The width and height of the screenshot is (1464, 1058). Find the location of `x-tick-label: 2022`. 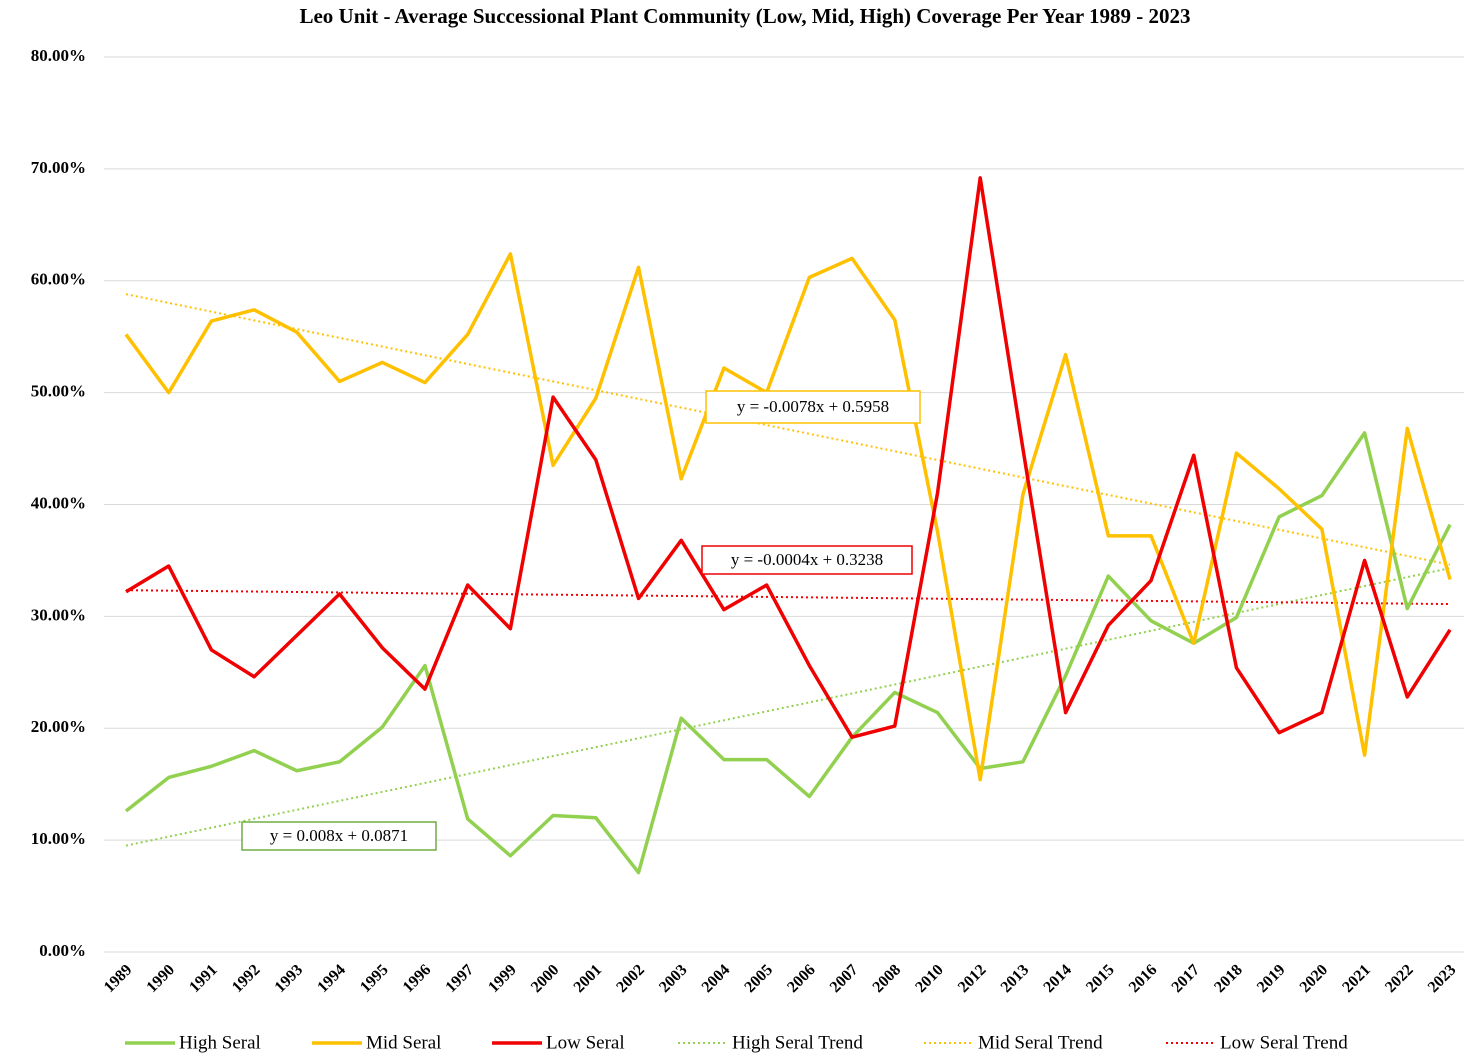

x-tick-label: 2022 is located at coordinates (1399, 978).